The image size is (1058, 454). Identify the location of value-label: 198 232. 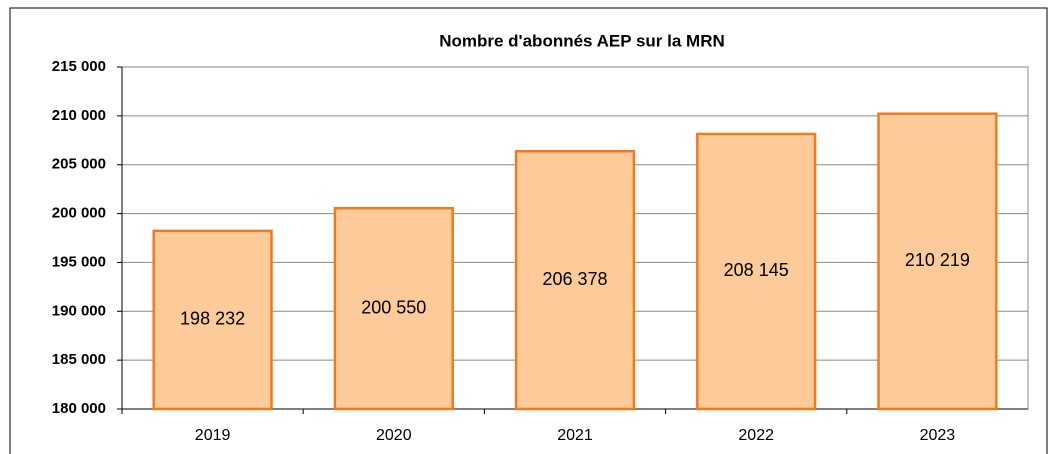
(212, 319).